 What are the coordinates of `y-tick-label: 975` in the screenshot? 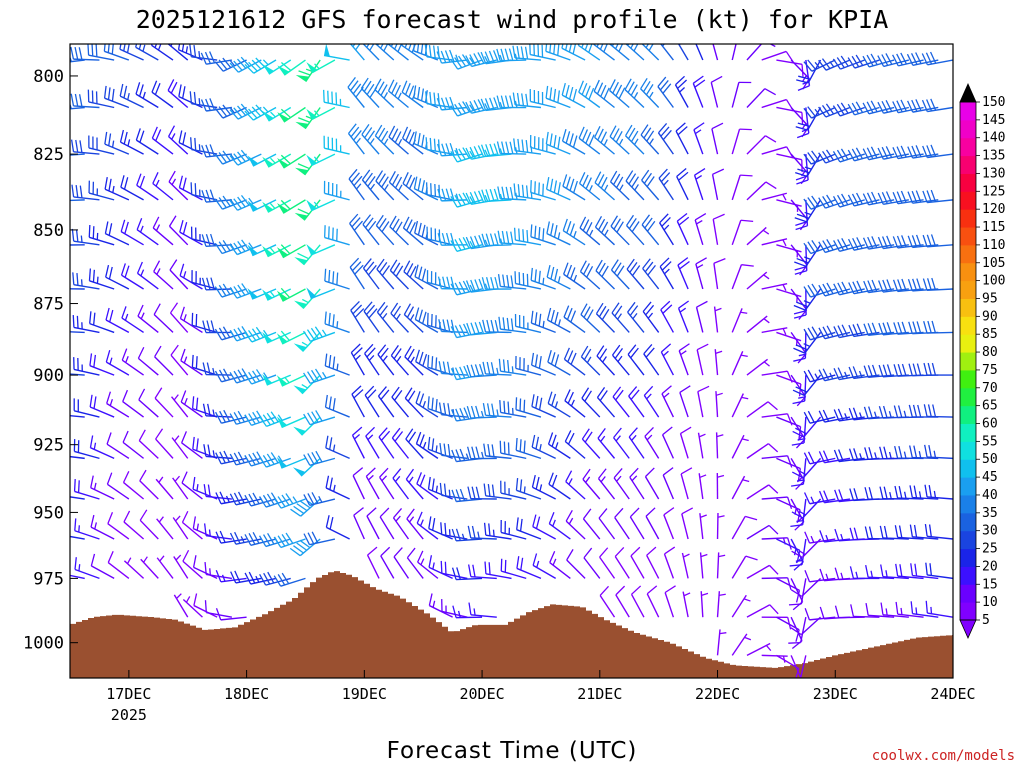 It's located at (48, 579).